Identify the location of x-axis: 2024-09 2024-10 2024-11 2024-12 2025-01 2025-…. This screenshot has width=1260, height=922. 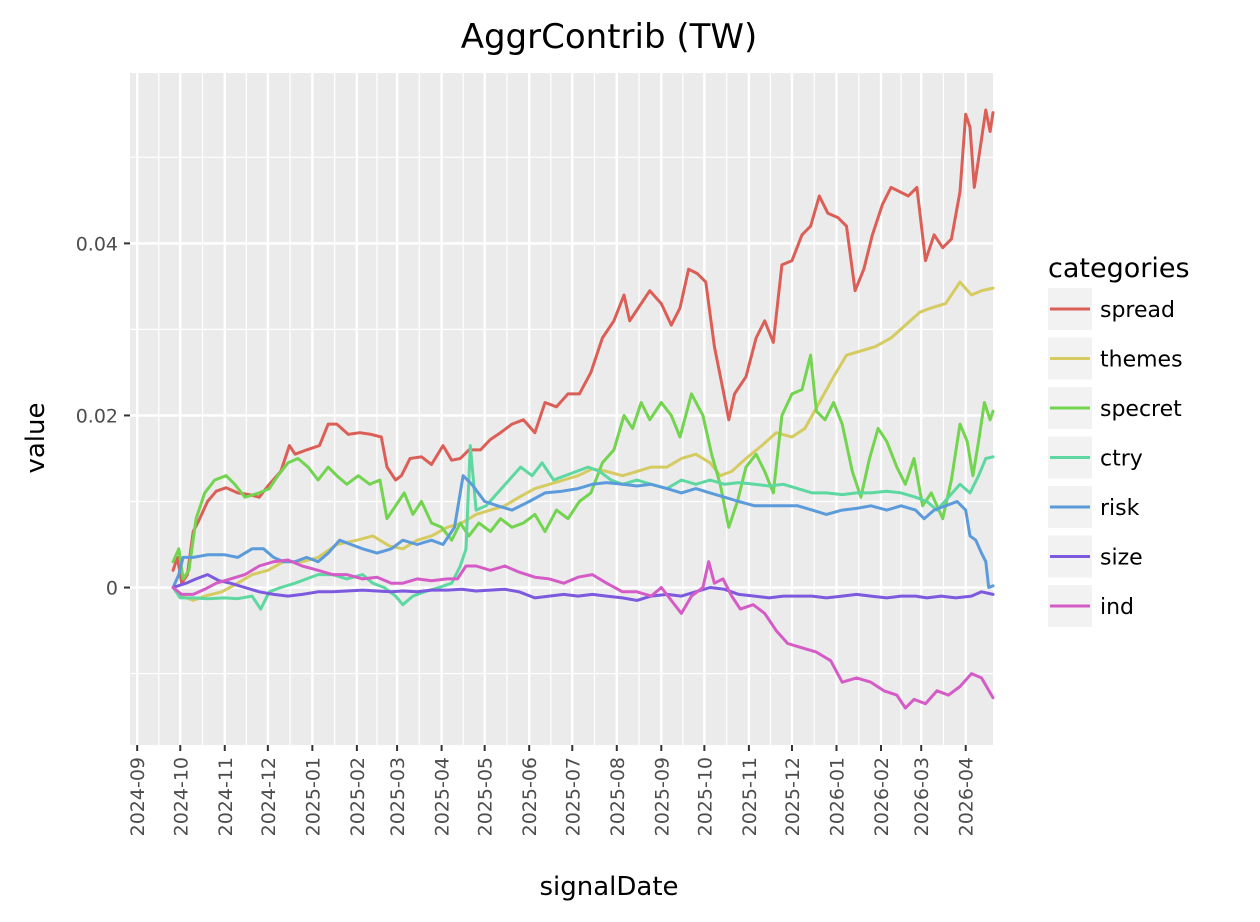
(552, 790).